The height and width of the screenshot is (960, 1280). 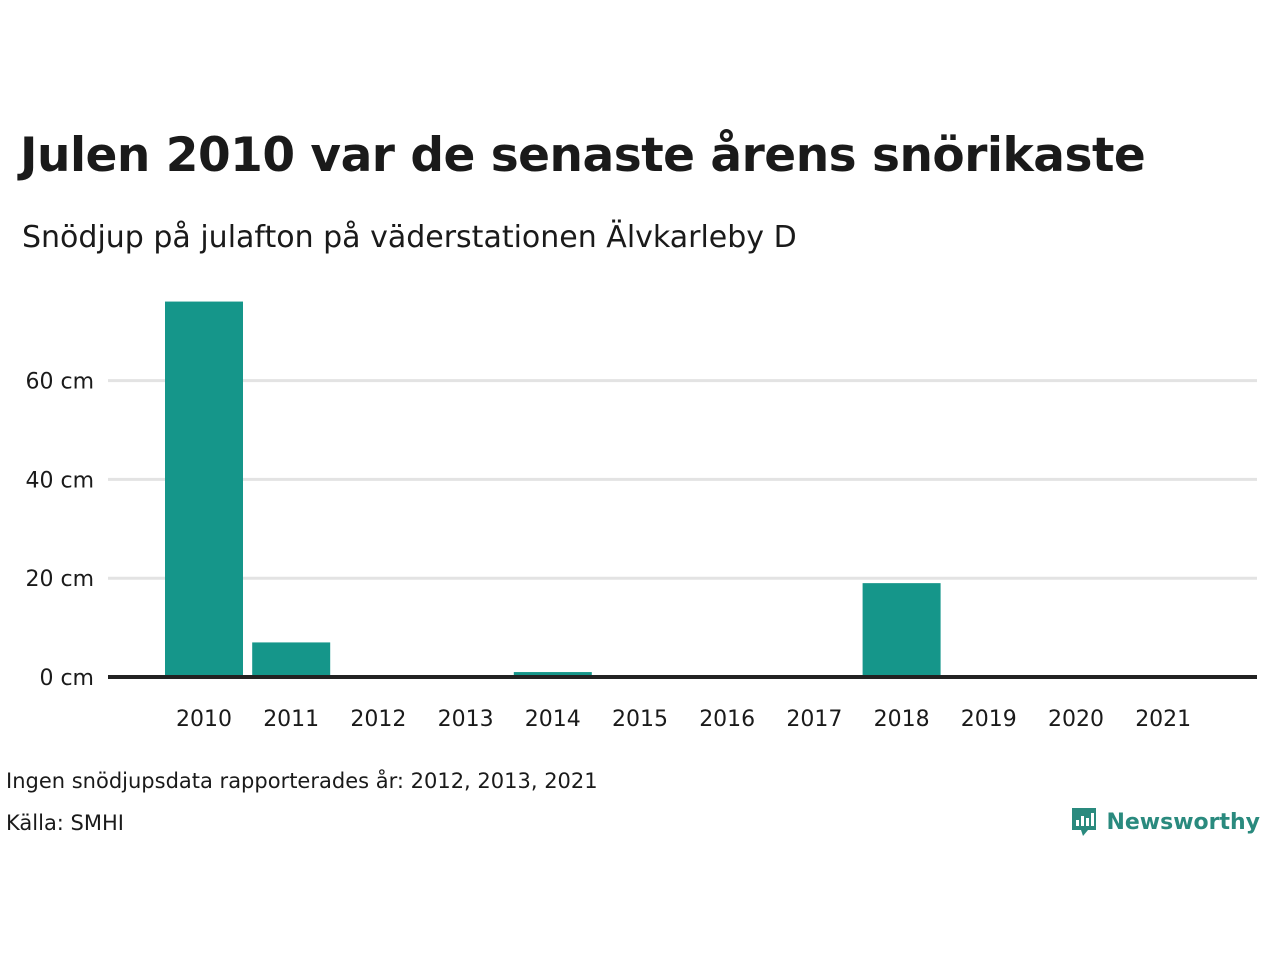 What do you see at coordinates (378, 719) in the screenshot?
I see `x-tick-label: 2012` at bounding box center [378, 719].